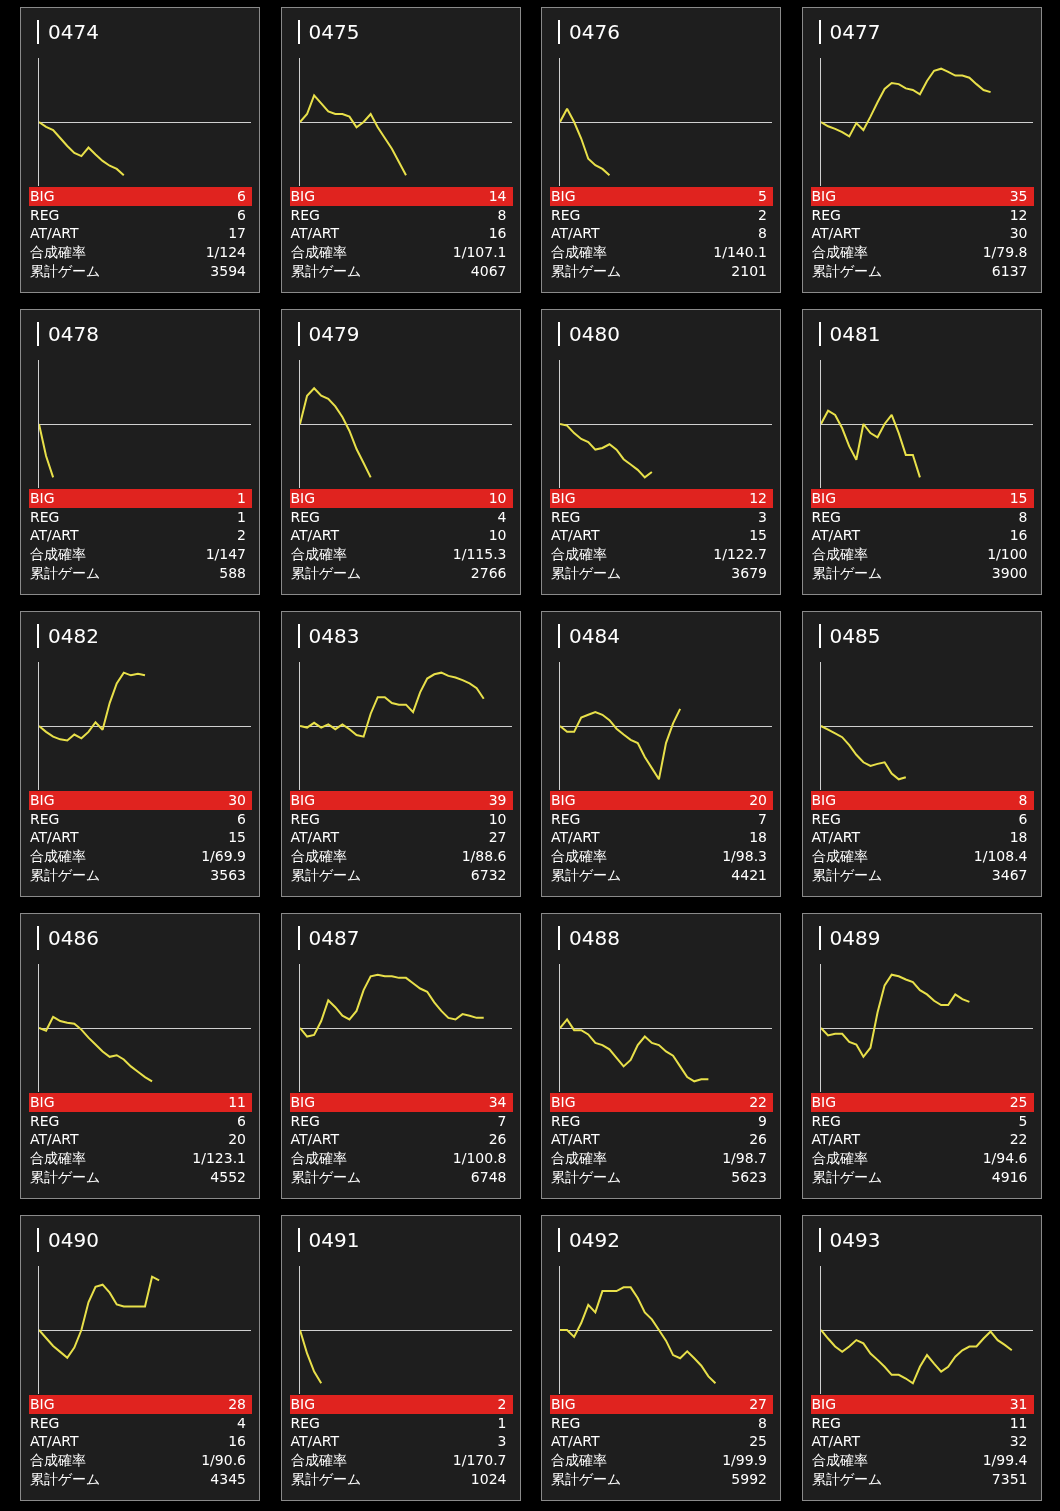 The height and width of the screenshot is (1511, 1060). Describe the element at coordinates (328, 32) in the screenshot. I see `chart-title: 0475` at that location.